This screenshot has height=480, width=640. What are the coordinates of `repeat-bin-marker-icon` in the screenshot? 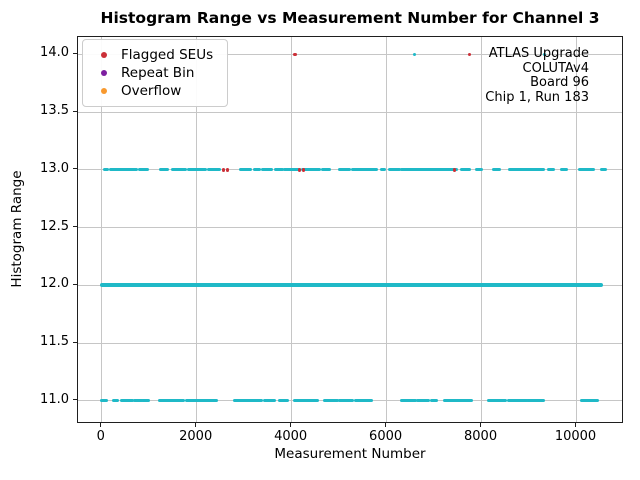 It's located at (104, 73).